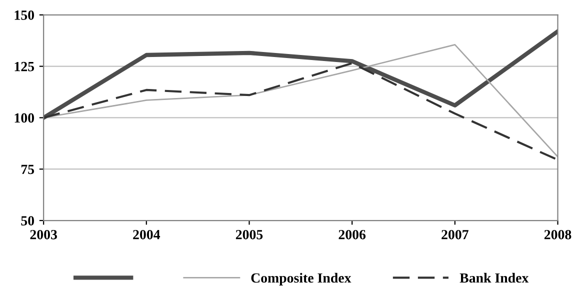  What do you see at coordinates (558, 235) in the screenshot?
I see `x-tick-label: 2008` at bounding box center [558, 235].